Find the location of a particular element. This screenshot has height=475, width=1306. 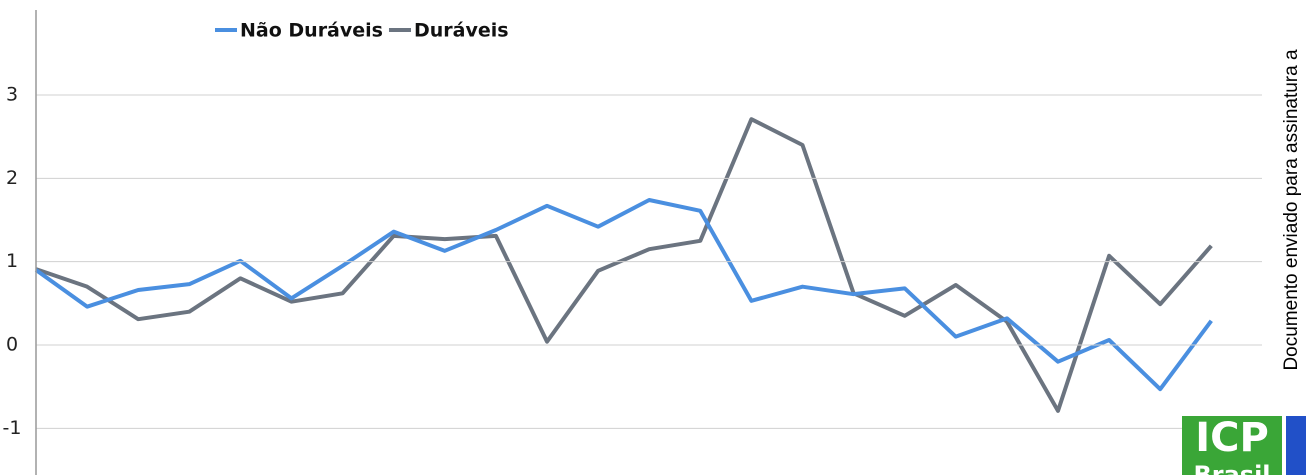

legend-label: Duráveis is located at coordinates (461, 31).